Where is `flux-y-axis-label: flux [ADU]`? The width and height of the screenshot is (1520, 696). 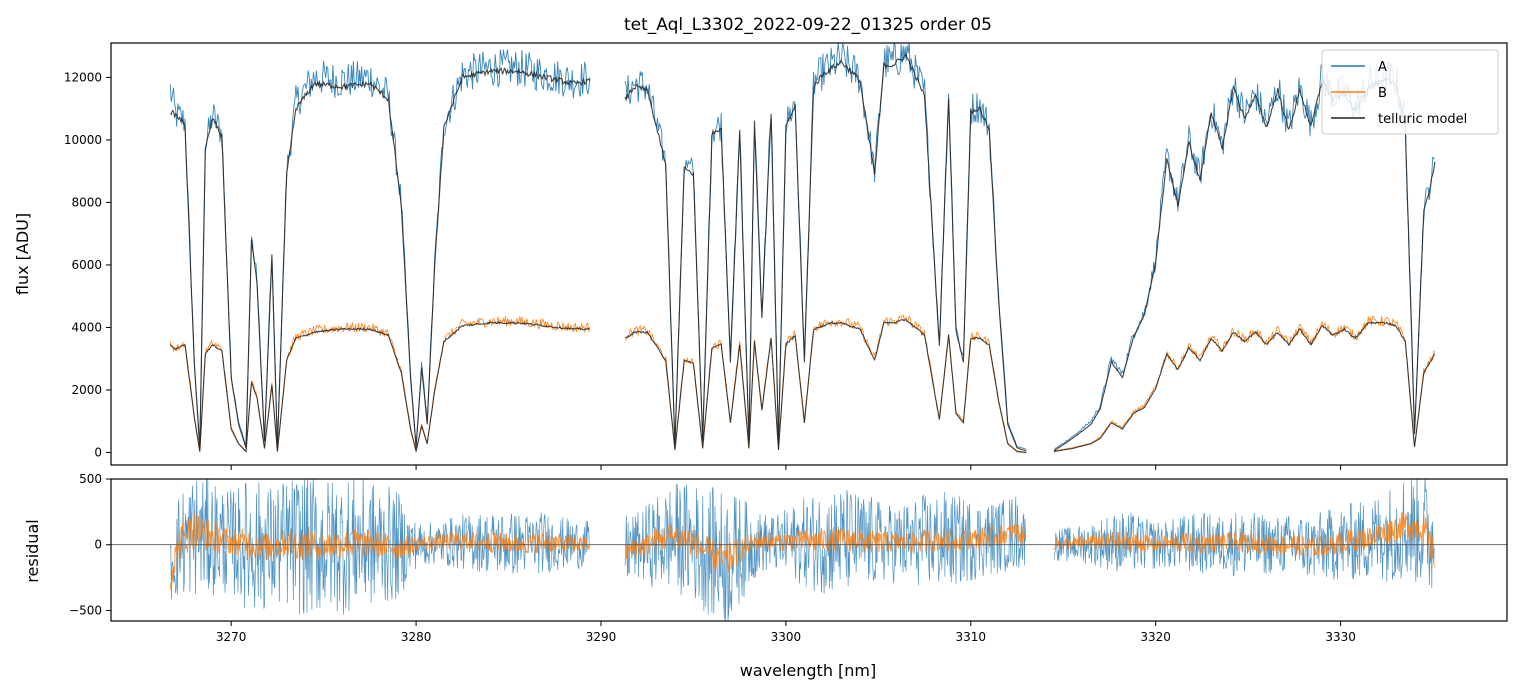 flux-y-axis-label: flux [ADU] is located at coordinates (22, 254).